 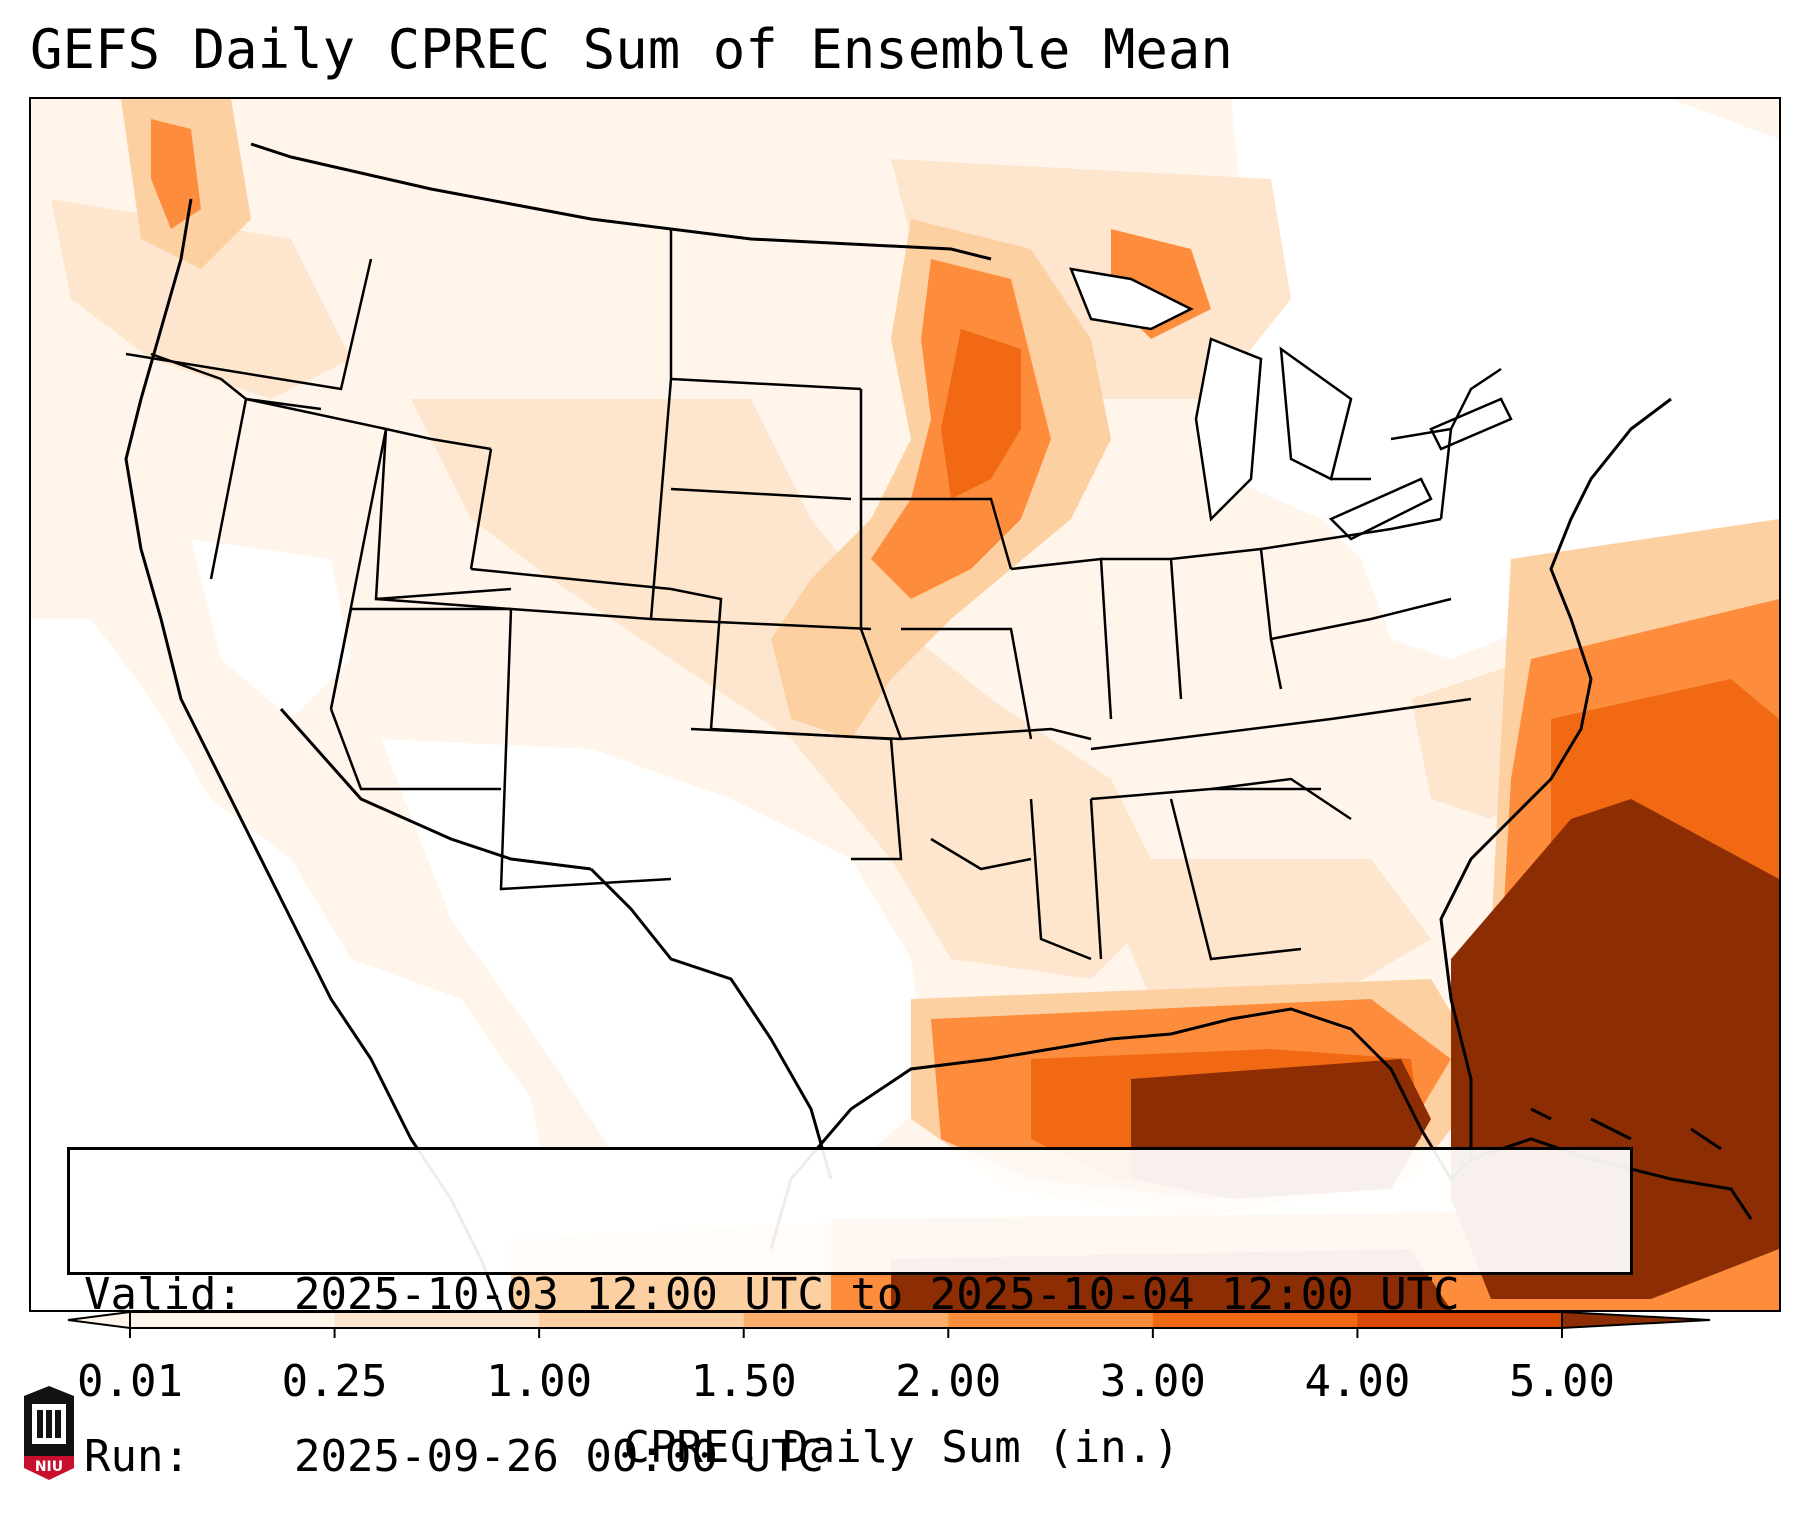 I want to click on colorbar-extend-low, so click(x=99, y=1320).